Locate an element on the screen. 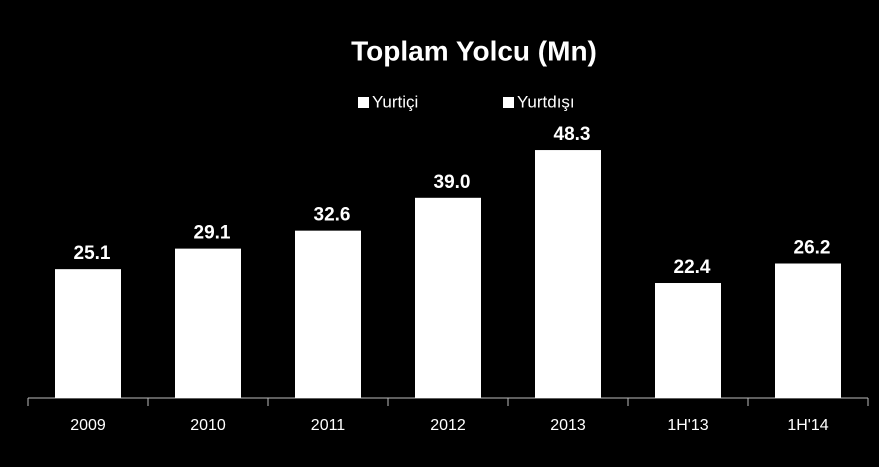 This screenshot has width=879, height=467. data-label: 32.6 is located at coordinates (332, 215).